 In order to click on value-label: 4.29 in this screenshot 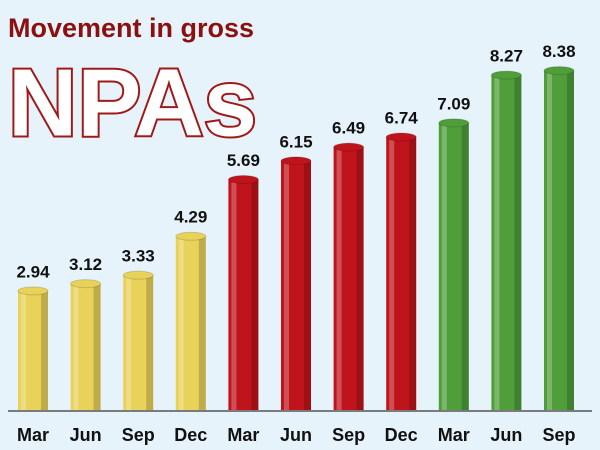, I will do `click(190, 217)`.